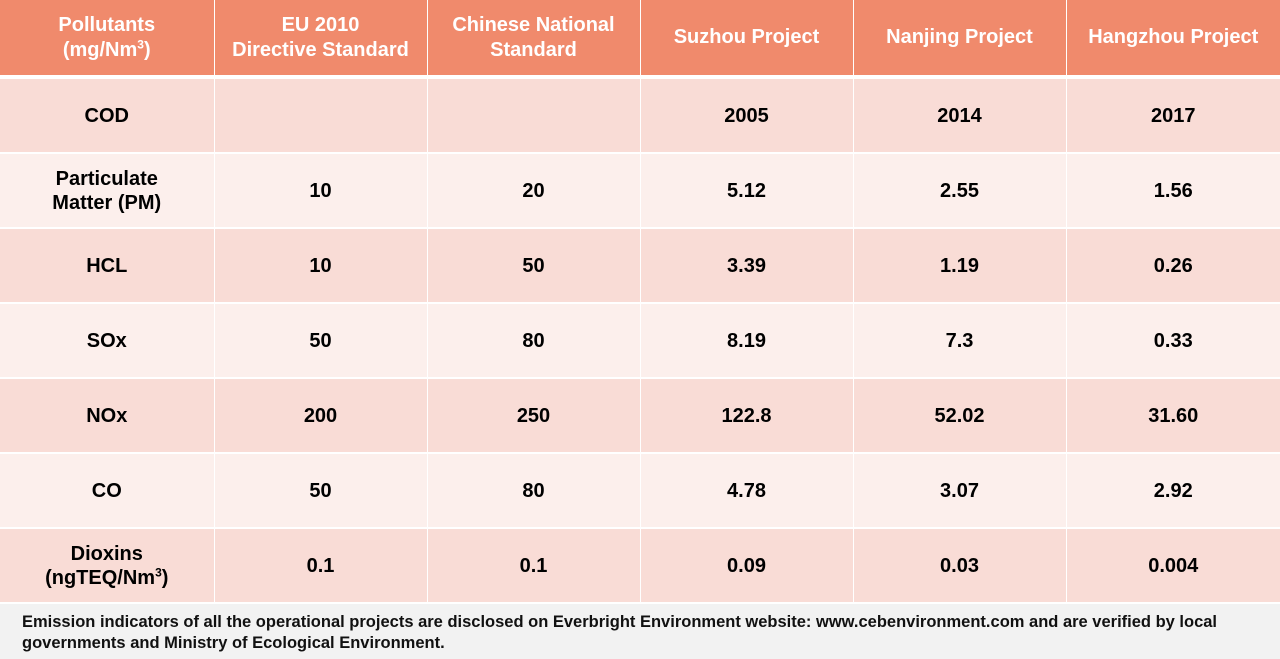 The image size is (1280, 659). I want to click on nanjing-value: 0.03, so click(960, 566).